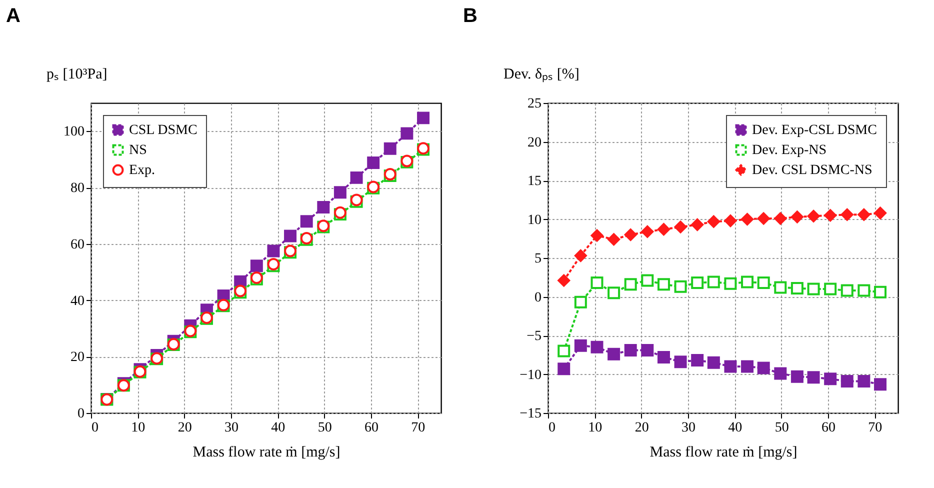  What do you see at coordinates (13, 16) in the screenshot?
I see `chart-title: A` at bounding box center [13, 16].